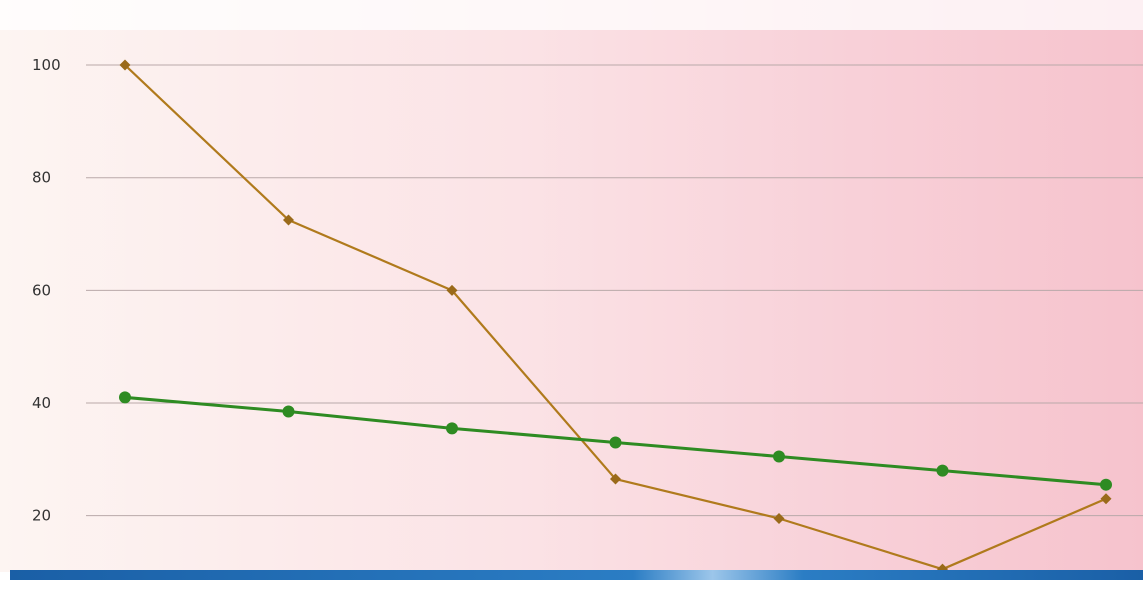  I want to click on y-tick-label: 40, so click(41, 403).